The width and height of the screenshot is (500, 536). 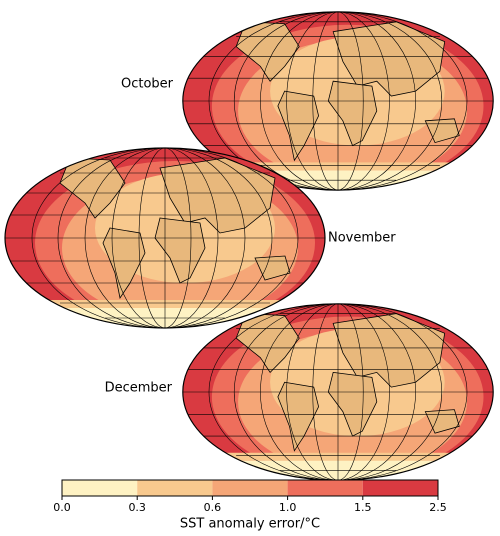 I want to click on colorbar-tick-label: 2.5, so click(x=438, y=507).